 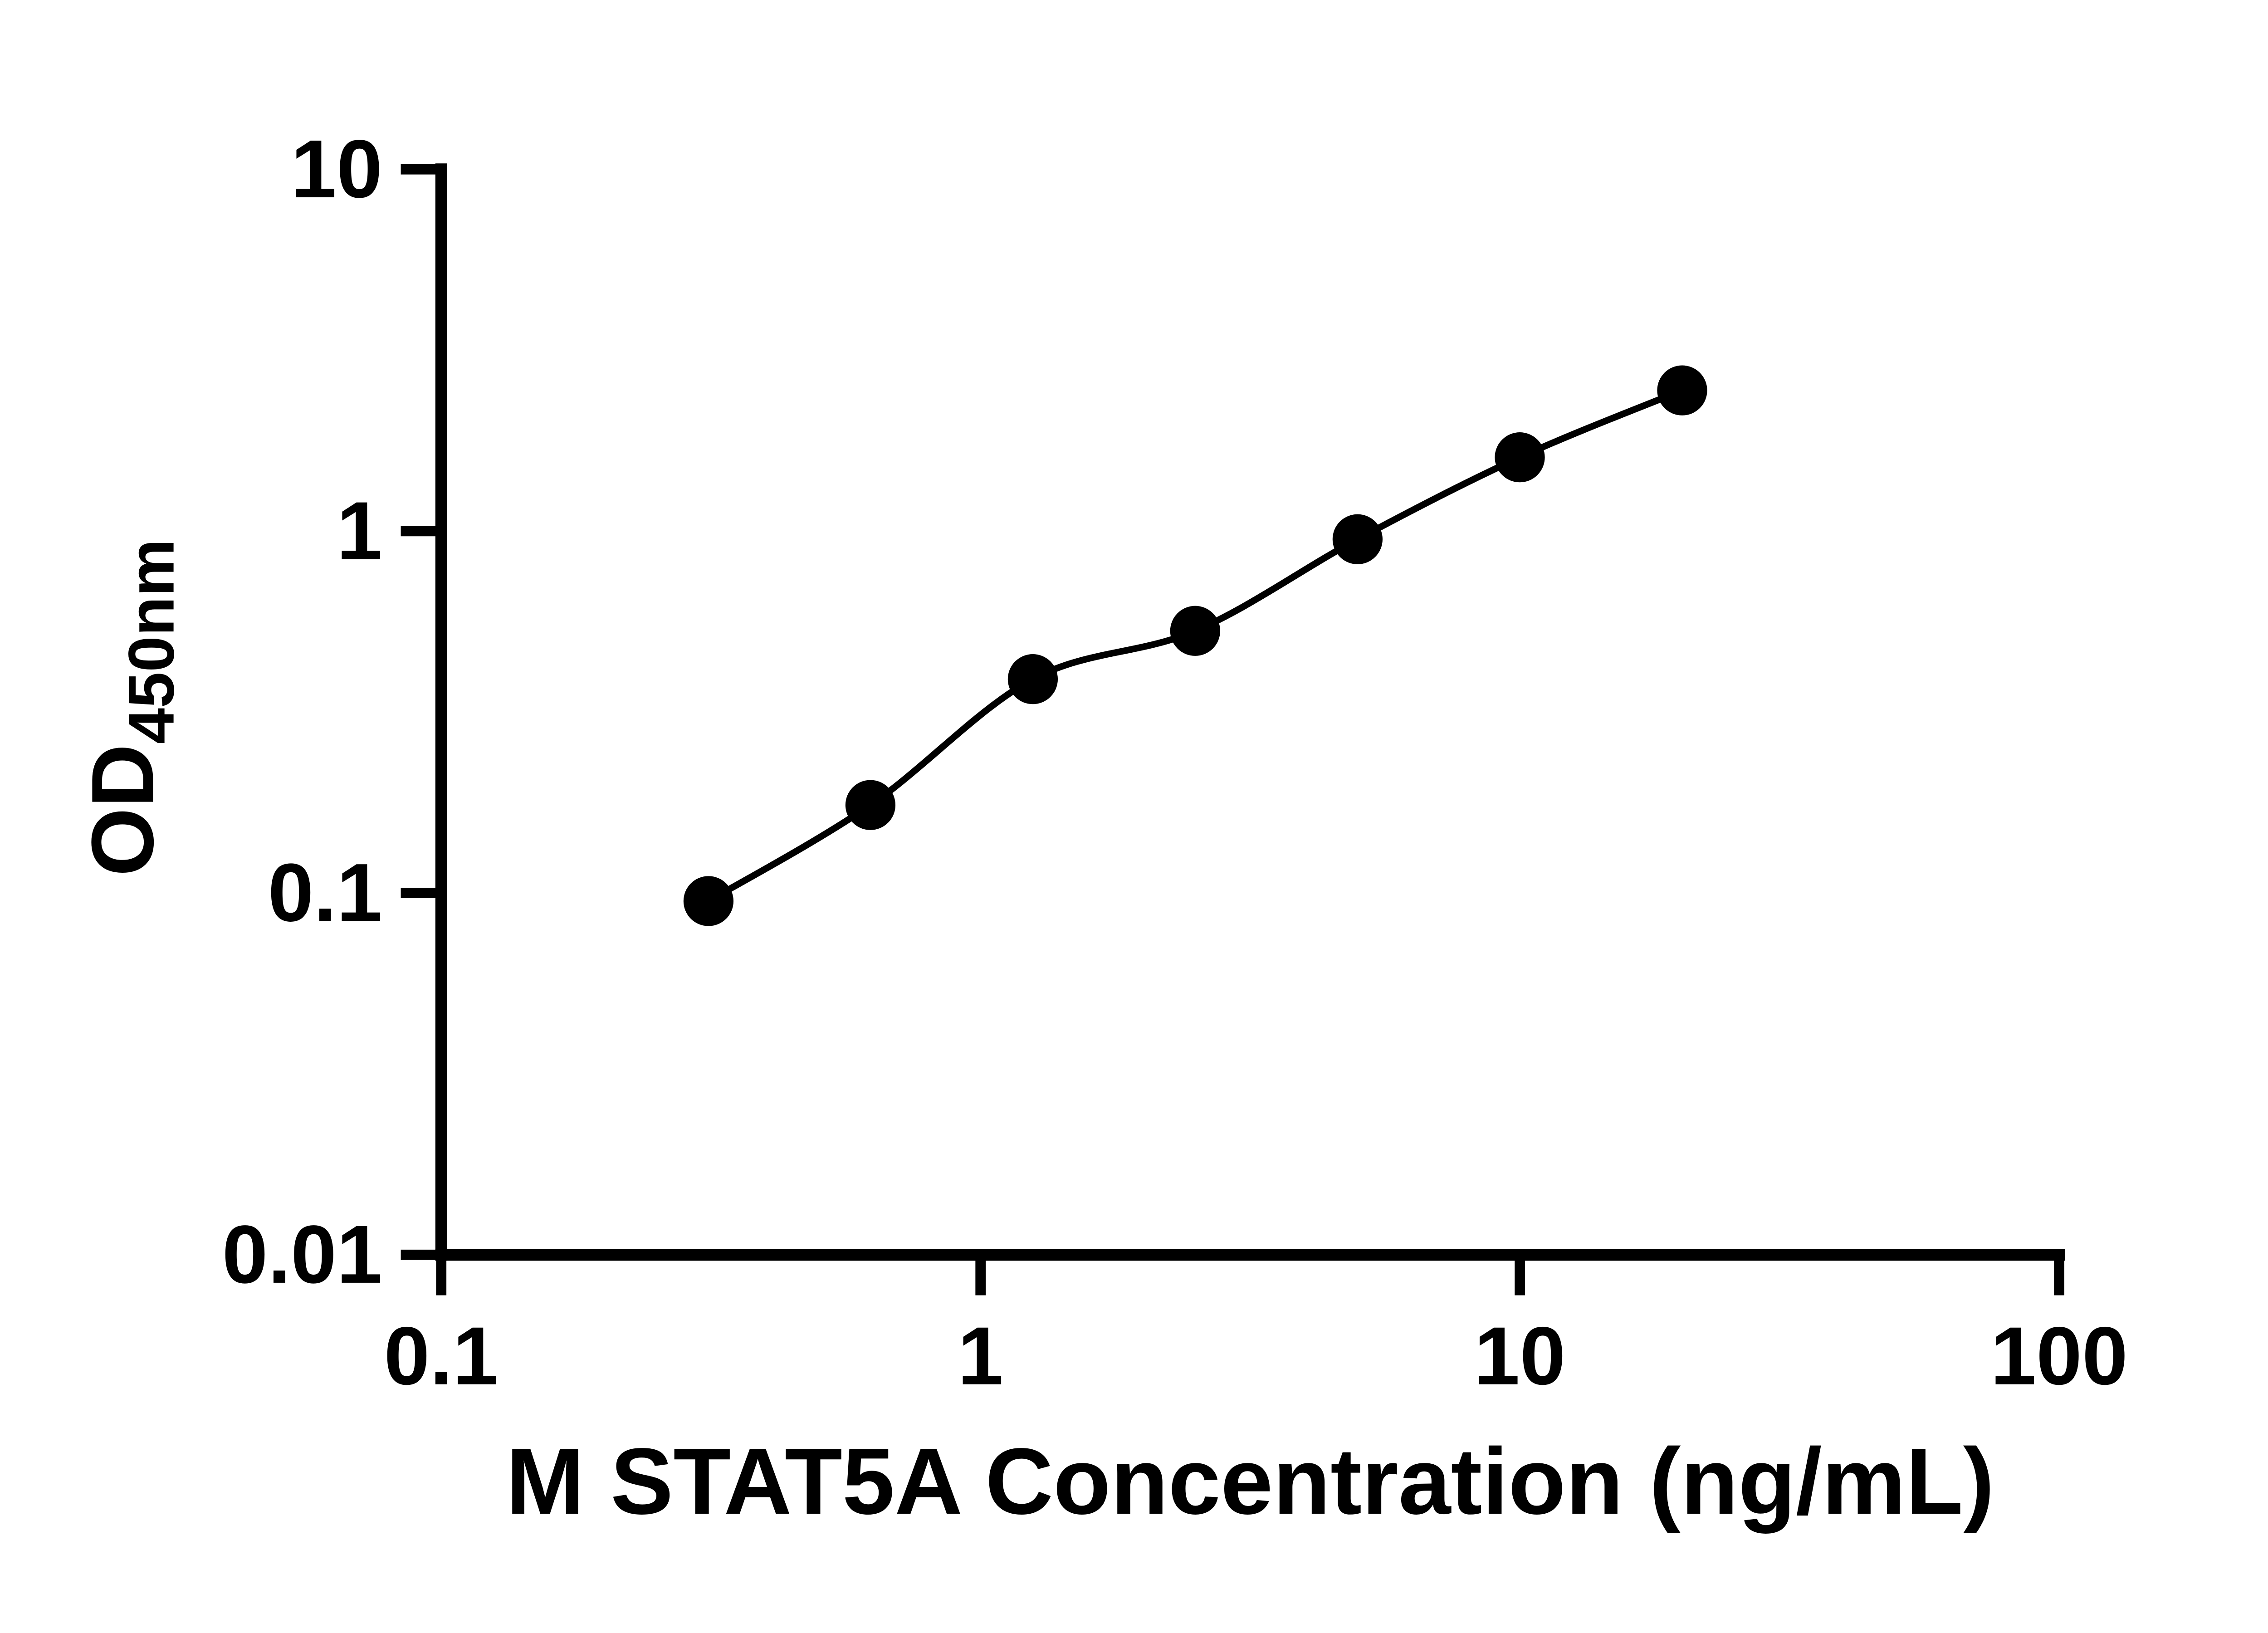 I want to click on y-axis-tick-label: 1, so click(x=360, y=531).